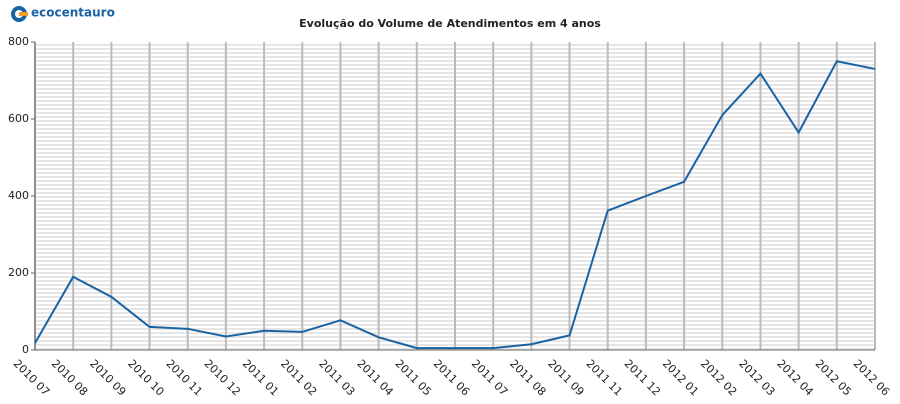 This screenshot has height=404, width=900. What do you see at coordinates (718, 377) in the screenshot?
I see `x-tick-label: 2012 02` at bounding box center [718, 377].